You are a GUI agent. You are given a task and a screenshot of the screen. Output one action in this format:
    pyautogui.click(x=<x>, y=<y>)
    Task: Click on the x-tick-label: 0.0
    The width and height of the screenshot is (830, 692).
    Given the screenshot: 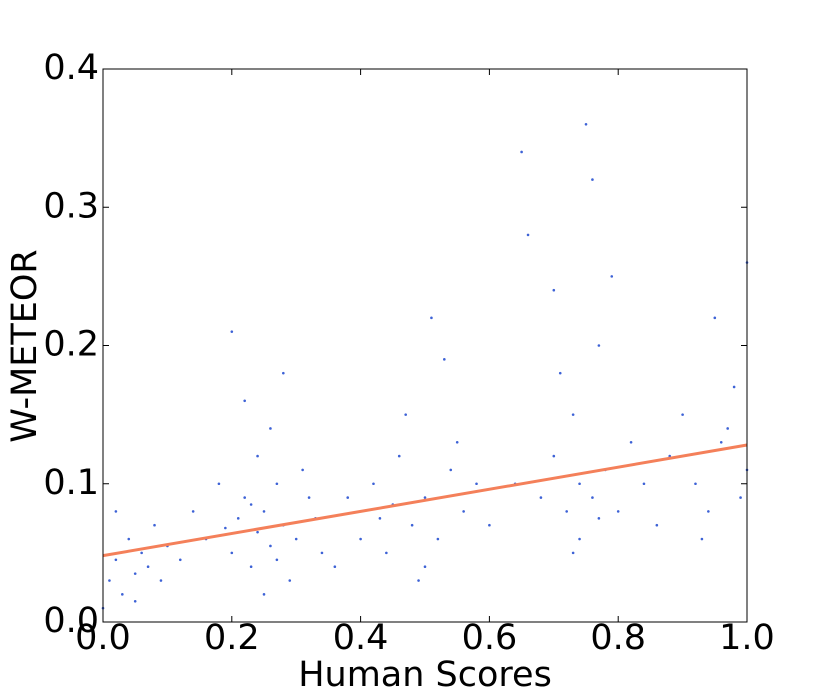 What is the action you would take?
    pyautogui.click(x=103, y=638)
    